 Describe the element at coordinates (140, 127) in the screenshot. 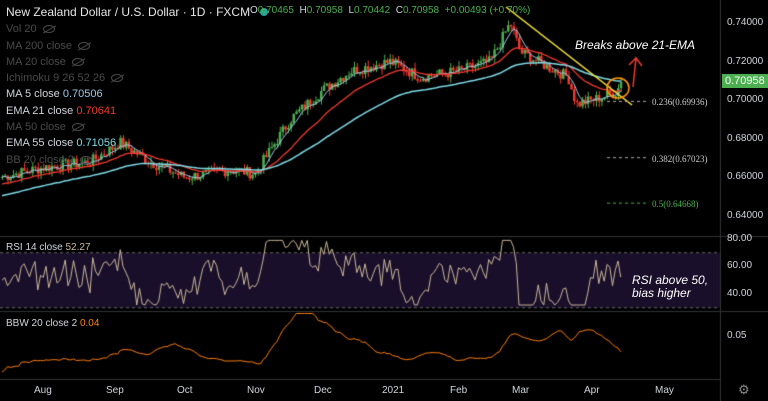

I see `indicator-ma-50-close: MA 50 close` at that location.